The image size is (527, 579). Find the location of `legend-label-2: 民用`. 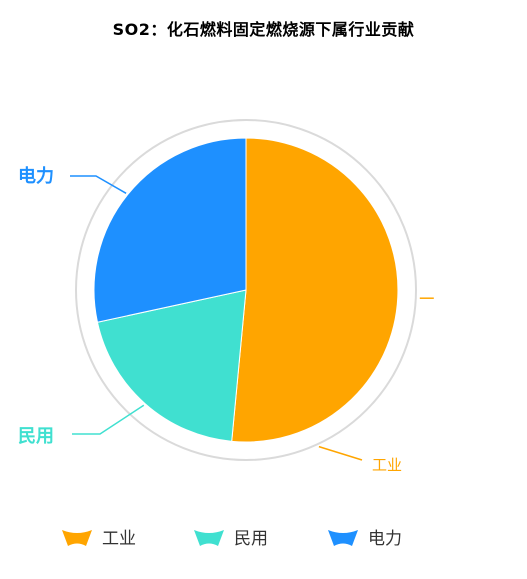

legend-label-2: 民用 is located at coordinates (251, 539).